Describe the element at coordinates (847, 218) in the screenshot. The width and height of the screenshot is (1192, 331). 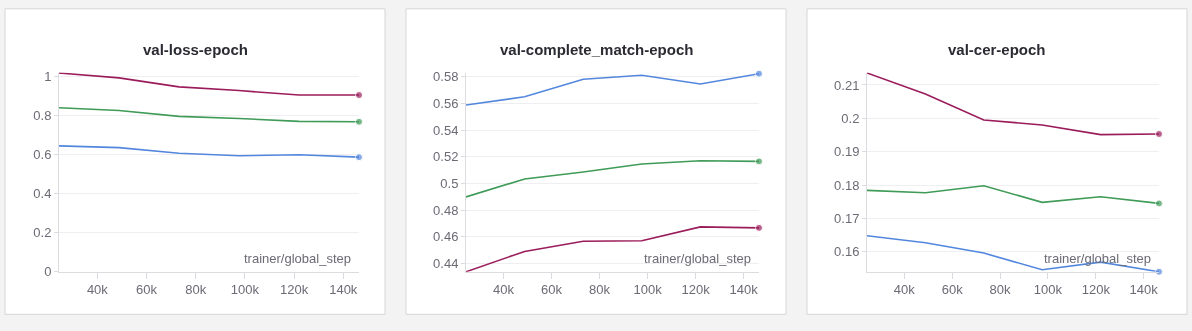
I see `y-tick-label: 0.17` at that location.